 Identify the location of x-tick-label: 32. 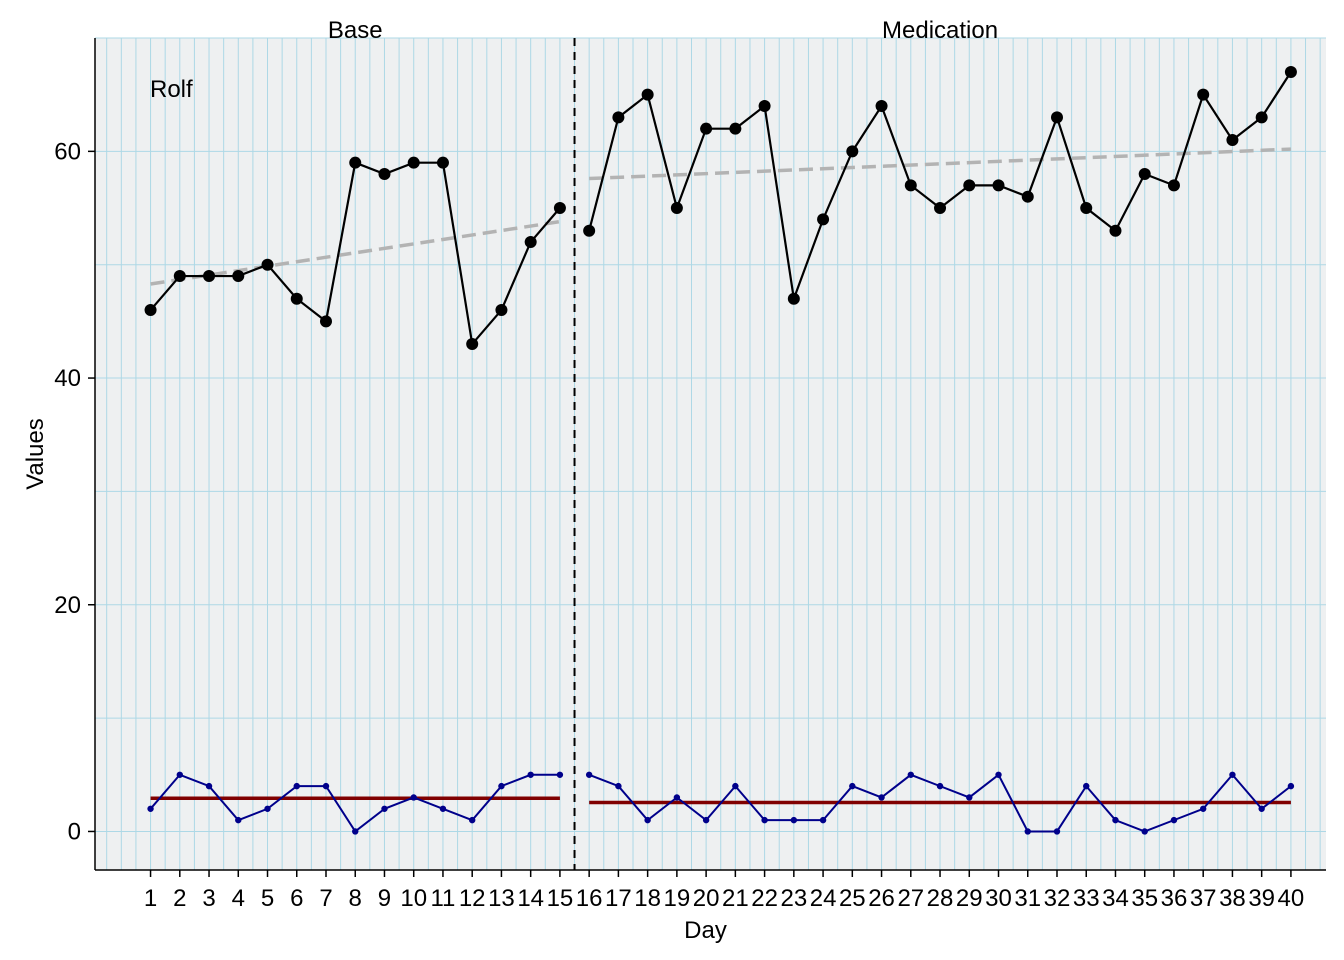
(1057, 898).